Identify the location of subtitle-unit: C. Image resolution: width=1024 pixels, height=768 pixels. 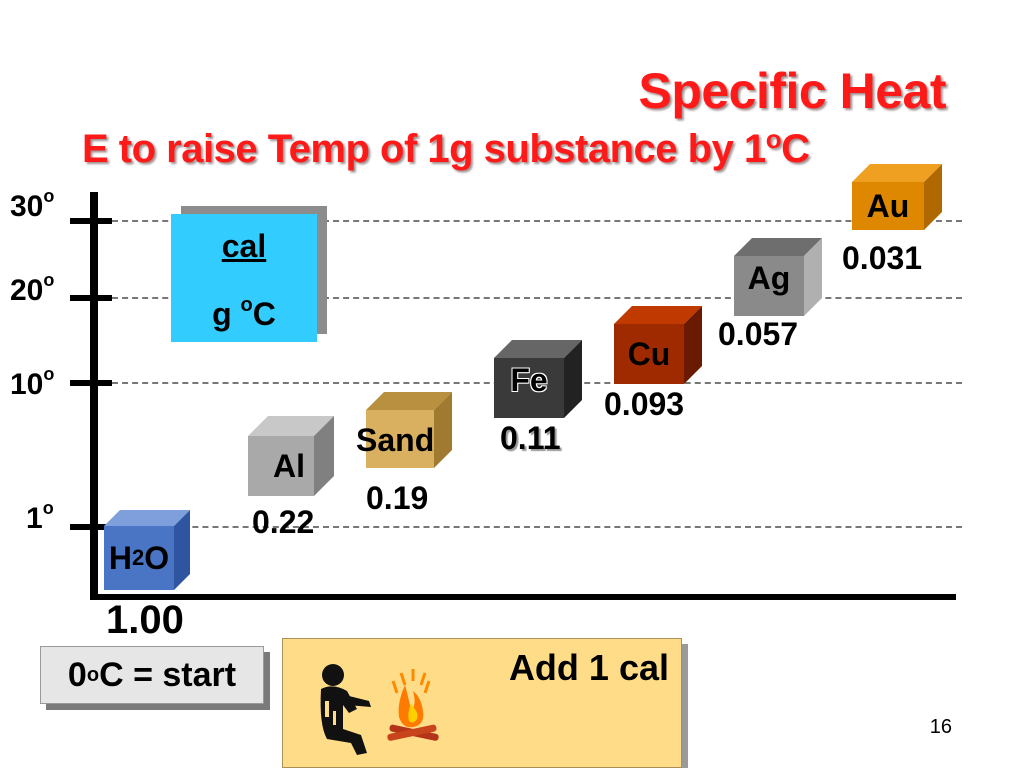
(795, 149).